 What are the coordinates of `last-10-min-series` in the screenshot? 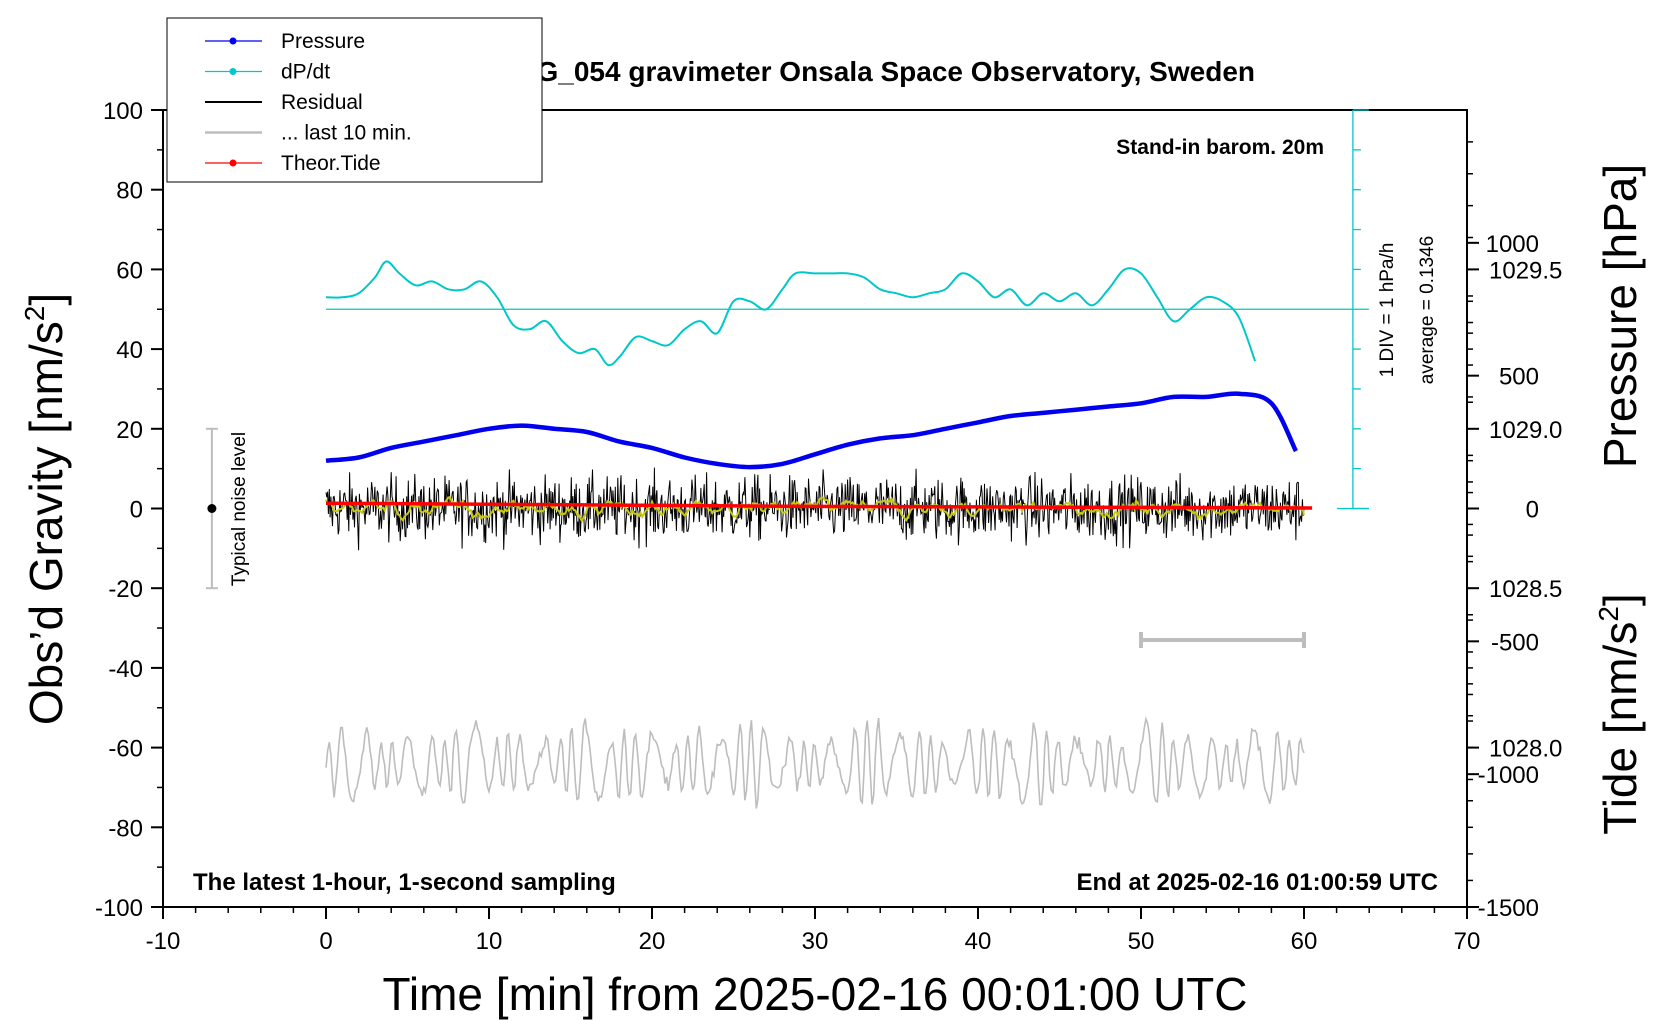 It's located at (815, 762).